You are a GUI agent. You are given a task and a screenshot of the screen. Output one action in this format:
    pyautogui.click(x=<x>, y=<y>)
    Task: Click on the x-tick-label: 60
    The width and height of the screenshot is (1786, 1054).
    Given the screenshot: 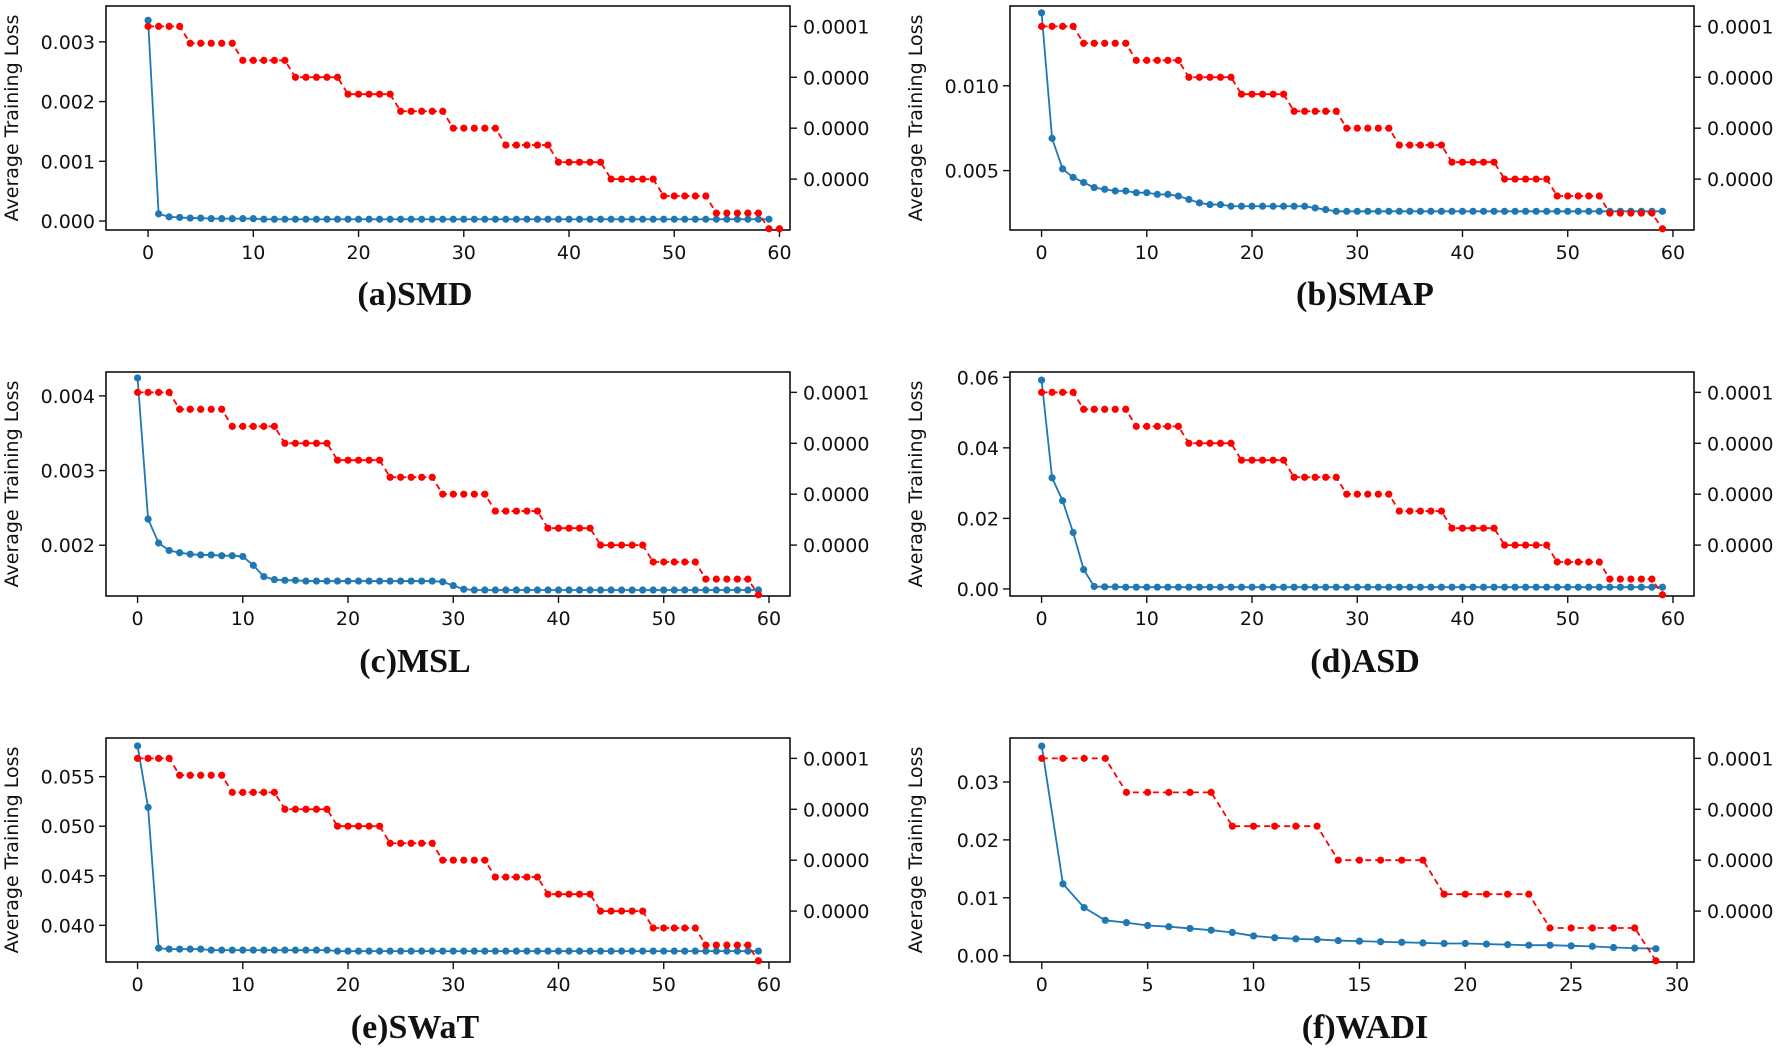 What is the action you would take?
    pyautogui.click(x=1673, y=619)
    